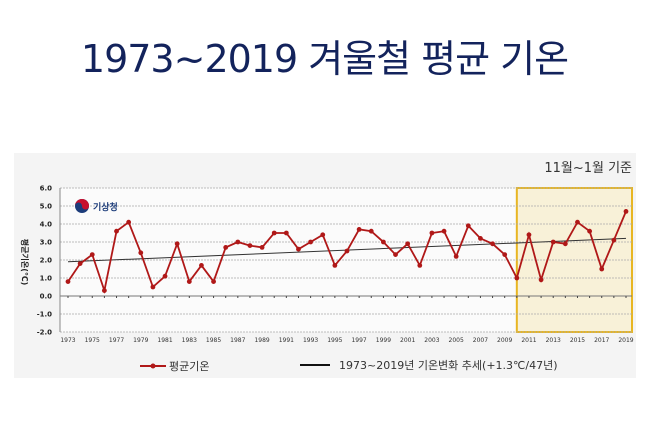 This screenshot has height=437, width=649. Describe the element at coordinates (44, 315) in the screenshot. I see `y-tick-label: -1.0` at that location.